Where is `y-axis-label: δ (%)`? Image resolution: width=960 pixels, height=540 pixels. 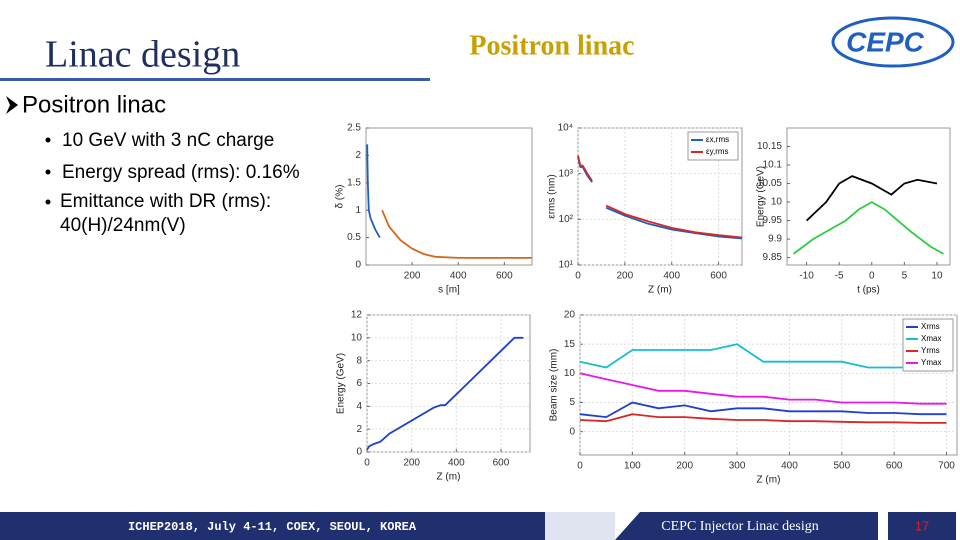
y-axis-label: δ (%) is located at coordinates (340, 197).